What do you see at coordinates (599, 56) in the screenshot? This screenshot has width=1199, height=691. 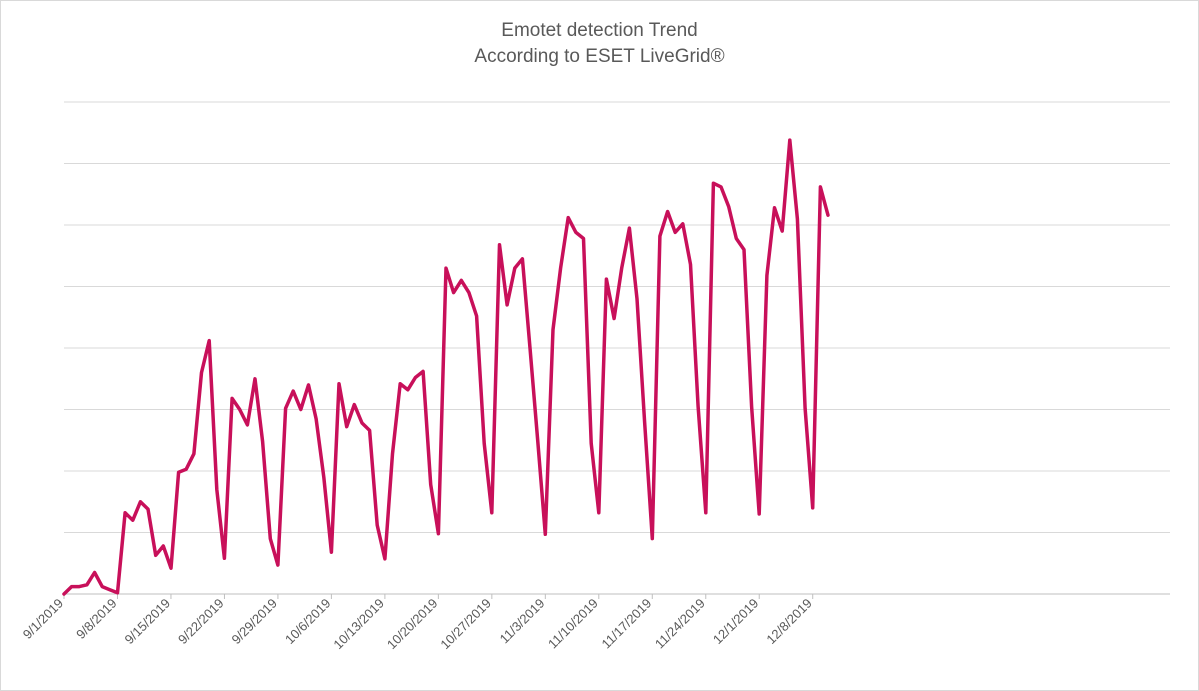 I see `chart-title-line-2: According to ESET LiveGrid®` at bounding box center [599, 56].